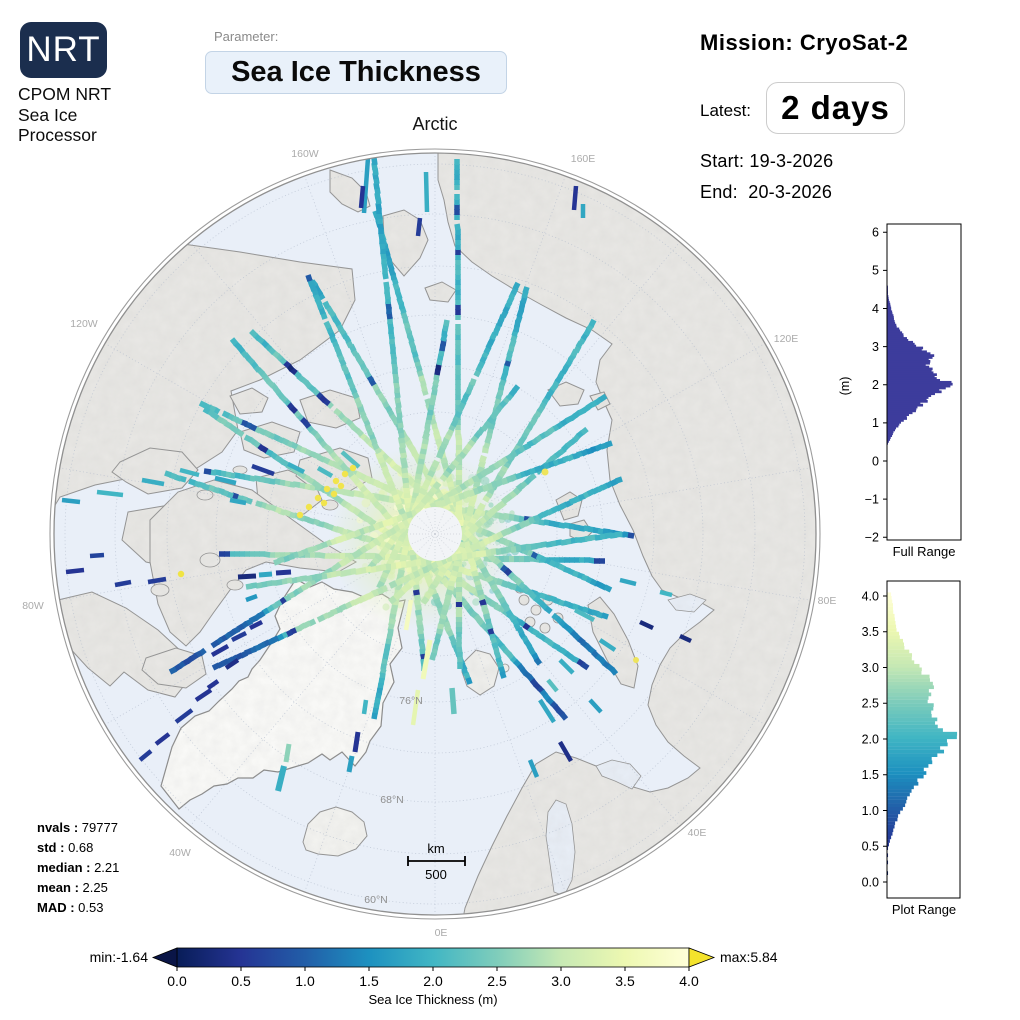 This screenshot has width=1020, height=1020. I want to click on svg-text: Full Range, so click(924, 551).